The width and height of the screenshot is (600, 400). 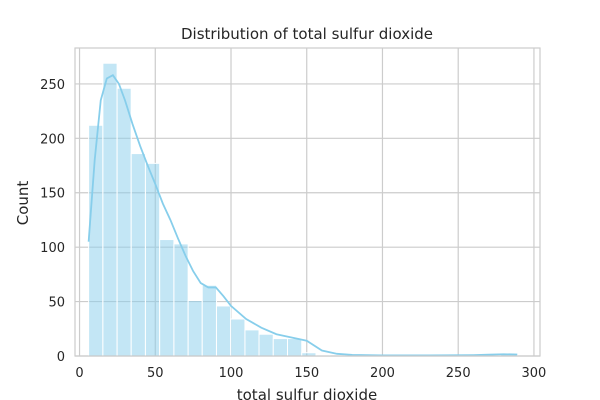 I want to click on x-tick-label: 250, so click(x=458, y=373).